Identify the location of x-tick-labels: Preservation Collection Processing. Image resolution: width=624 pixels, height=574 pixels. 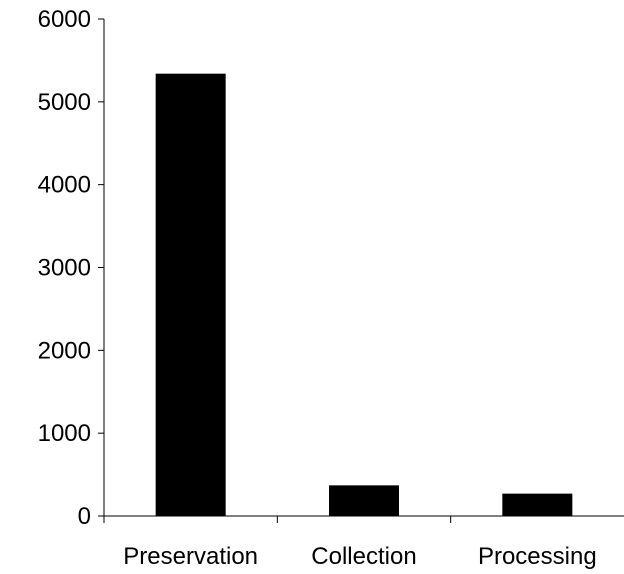
(359, 556).